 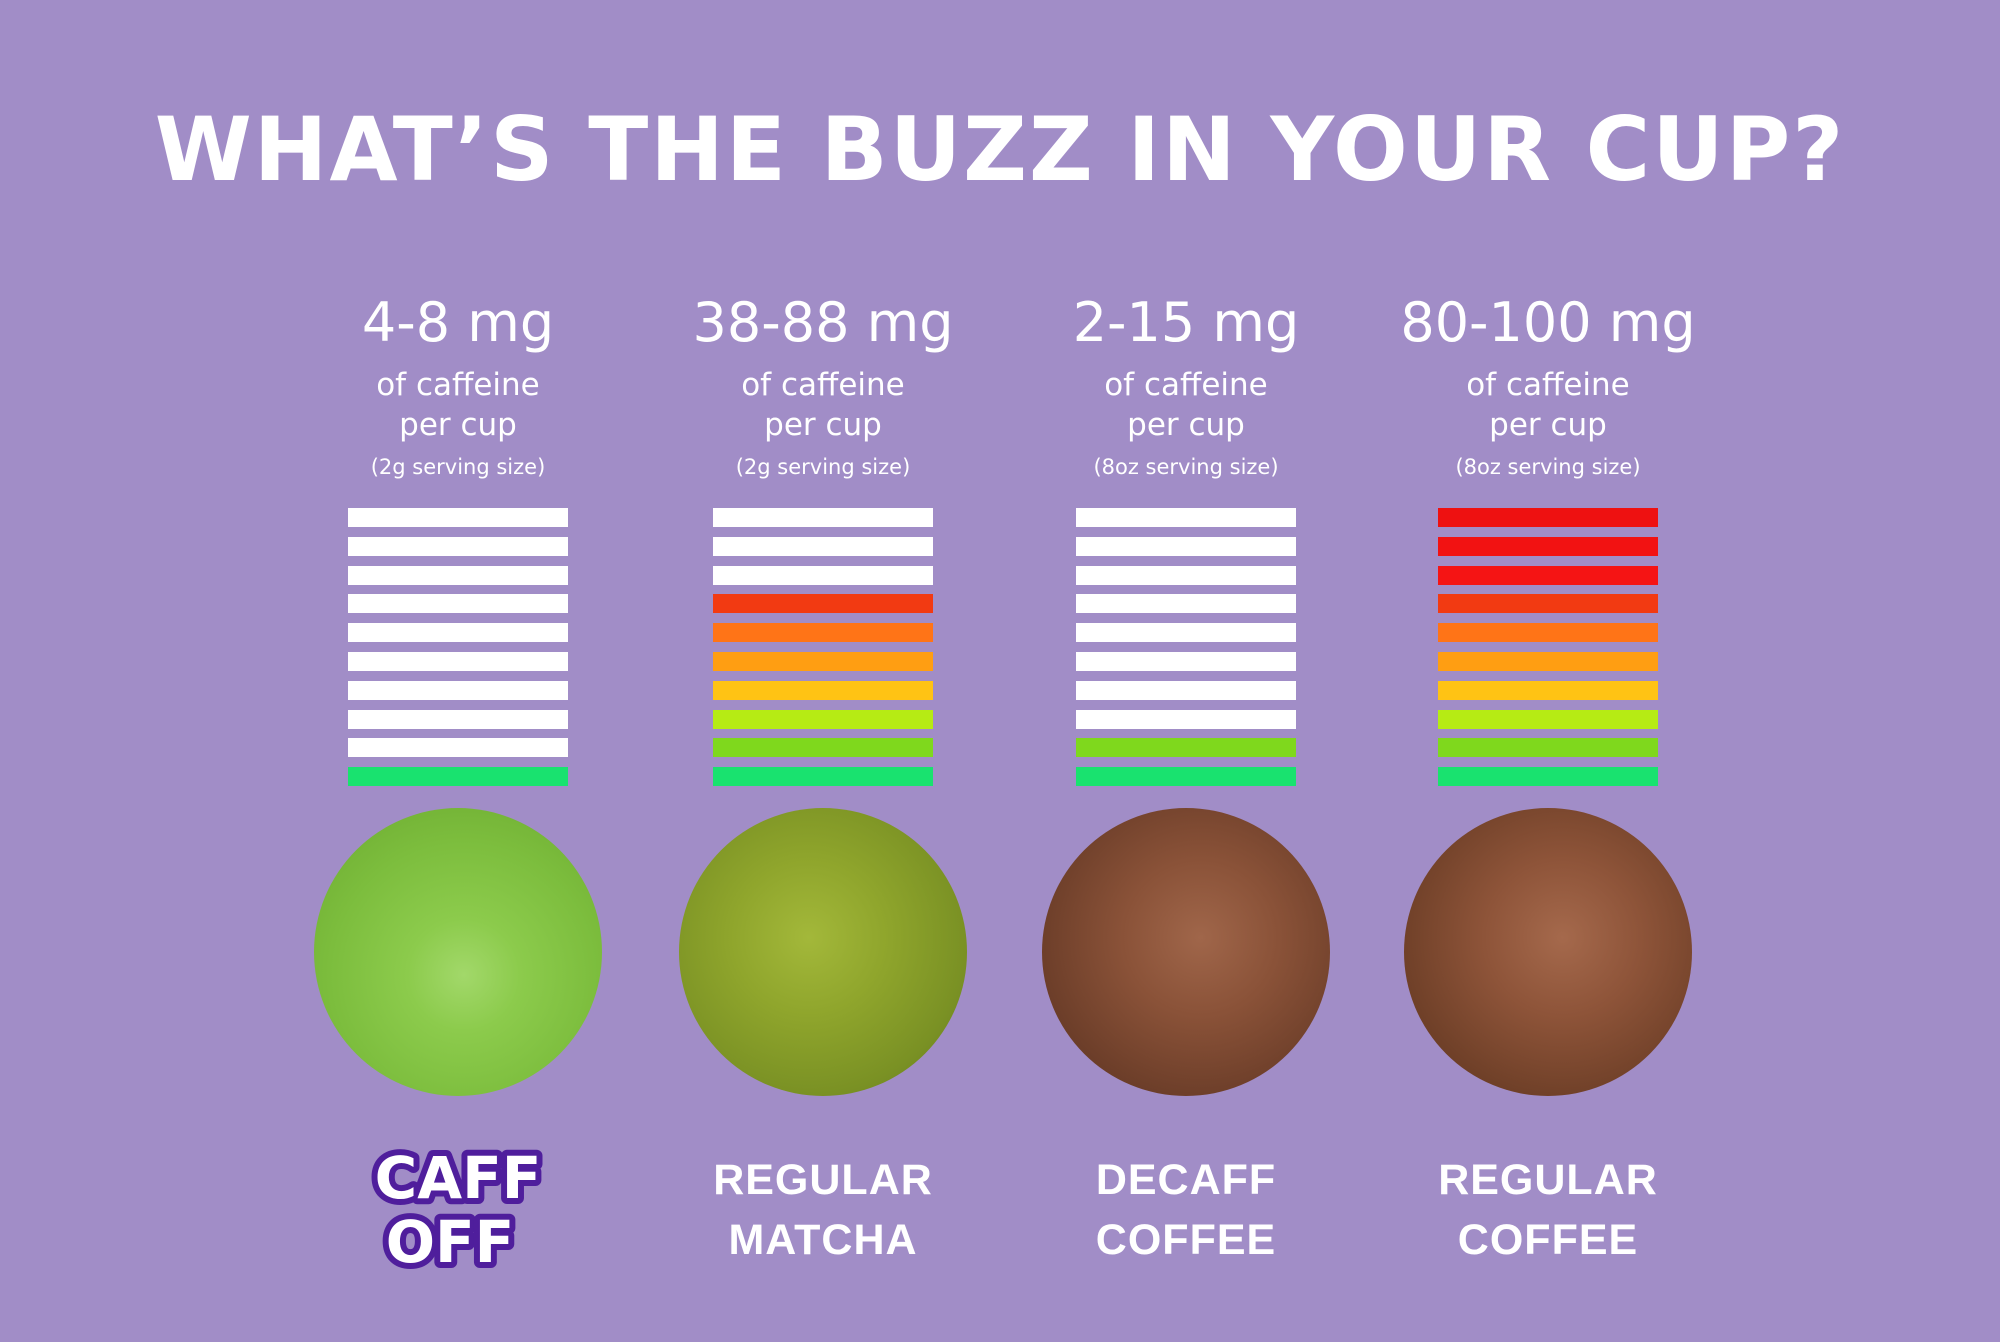 I want to click on page-title: WHAT’S THE BUZZ IN YOUR CUP?, so click(x=1000, y=149).